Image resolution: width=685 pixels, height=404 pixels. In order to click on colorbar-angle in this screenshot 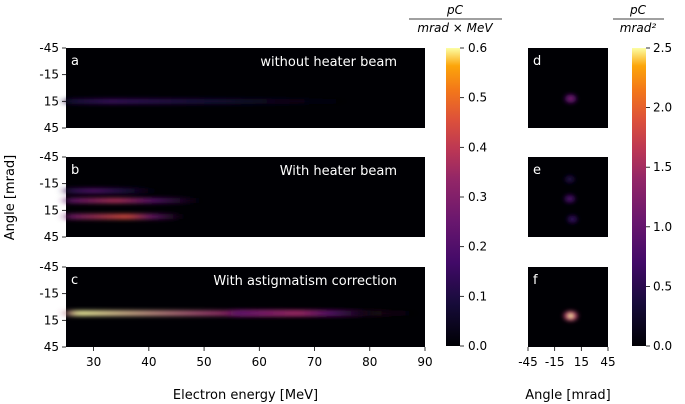, I will do `click(639, 197)`.